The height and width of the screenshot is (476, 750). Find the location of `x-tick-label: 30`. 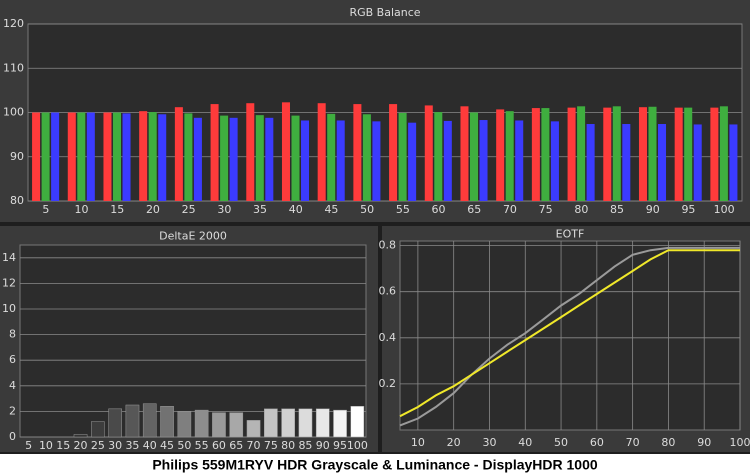

x-tick-label: 30 is located at coordinates (489, 442).